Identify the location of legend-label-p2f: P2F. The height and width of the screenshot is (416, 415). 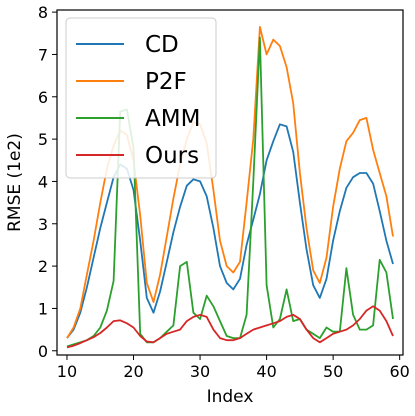
(166, 82).